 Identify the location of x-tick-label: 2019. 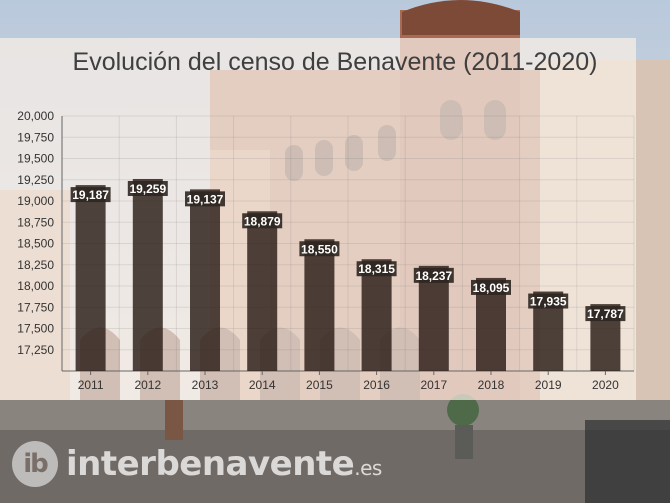
(548, 385).